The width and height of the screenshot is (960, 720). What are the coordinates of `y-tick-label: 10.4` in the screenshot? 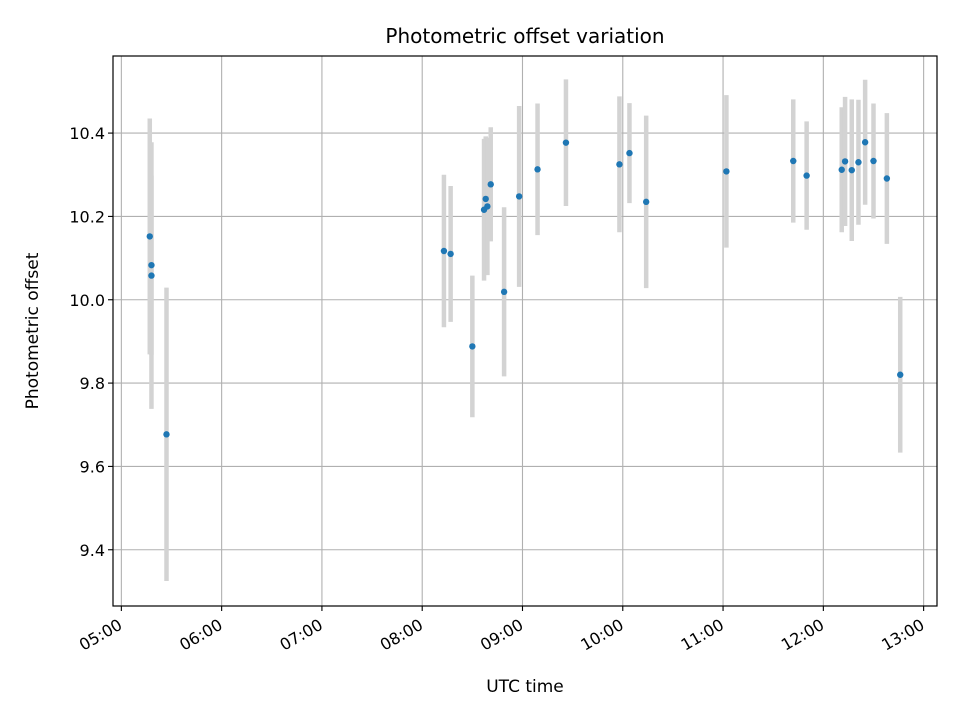 It's located at (87, 133).